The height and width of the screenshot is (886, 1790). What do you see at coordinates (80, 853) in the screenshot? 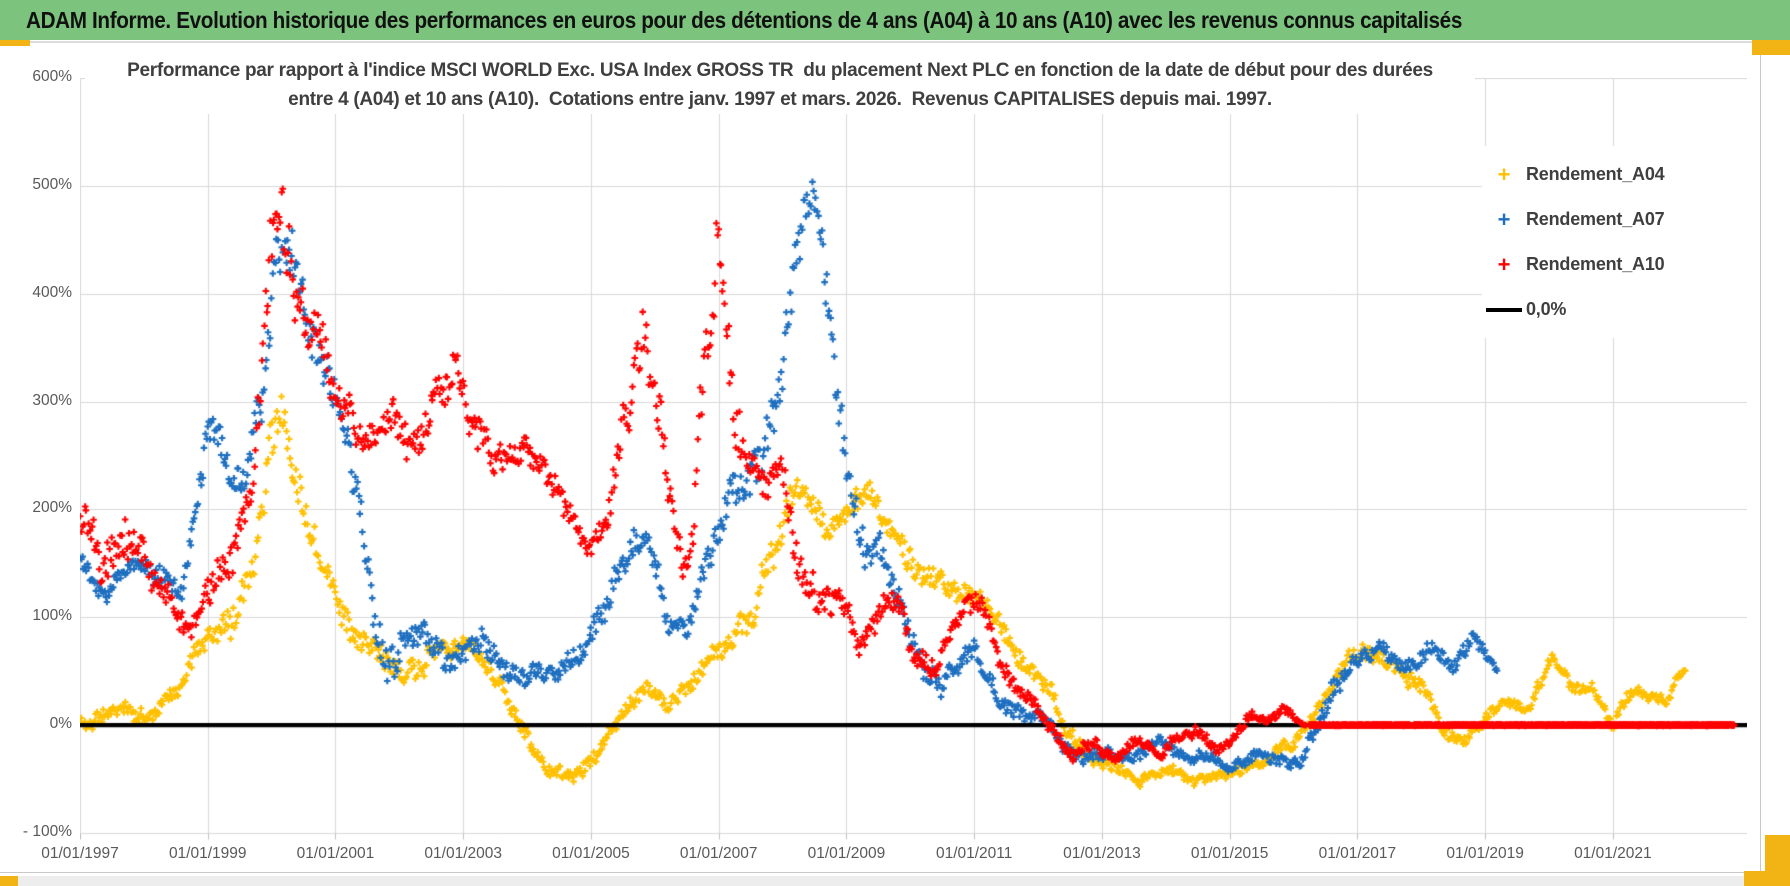
I see `x-axis-label: 01/01/1997` at bounding box center [80, 853].